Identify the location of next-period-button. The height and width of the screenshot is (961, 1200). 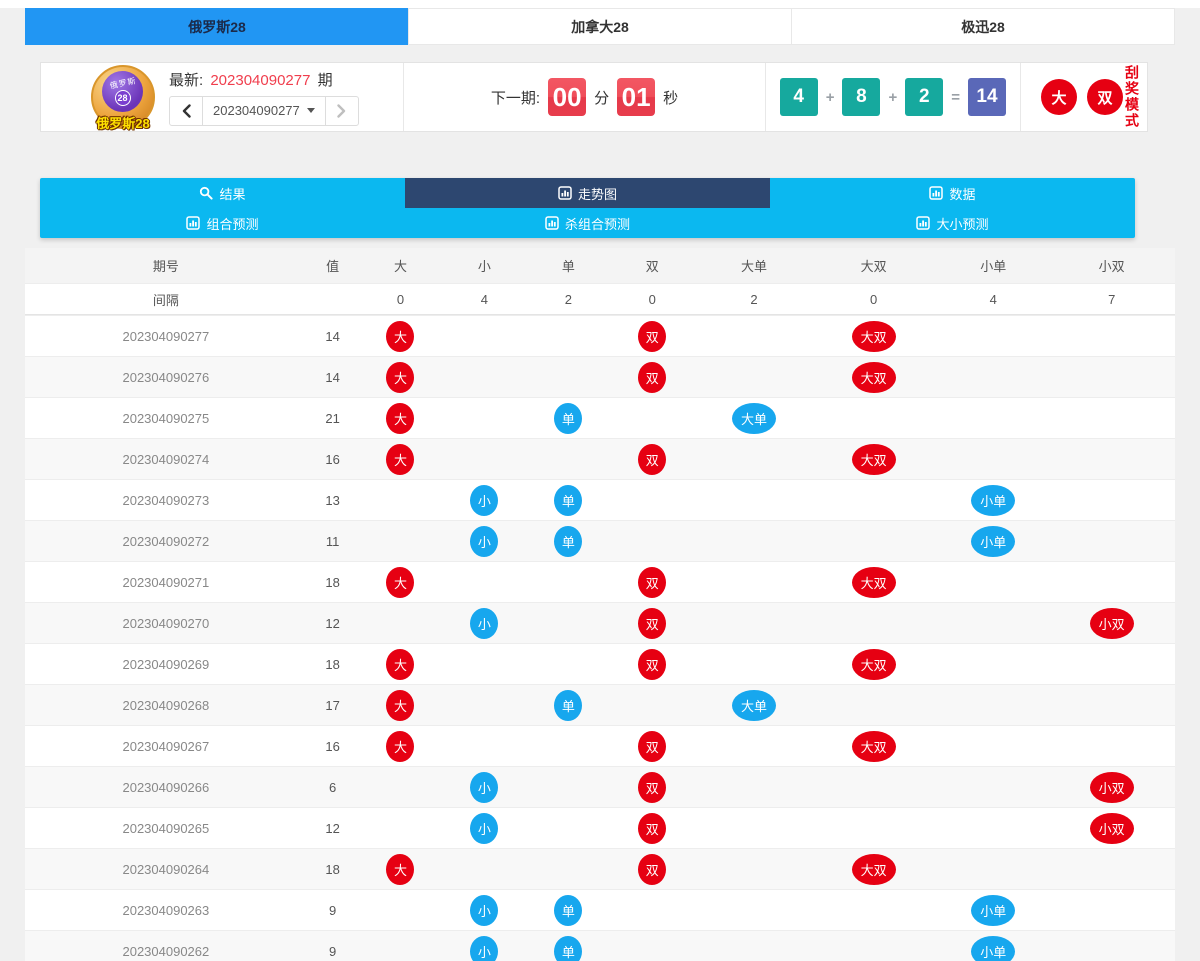
(341, 110).